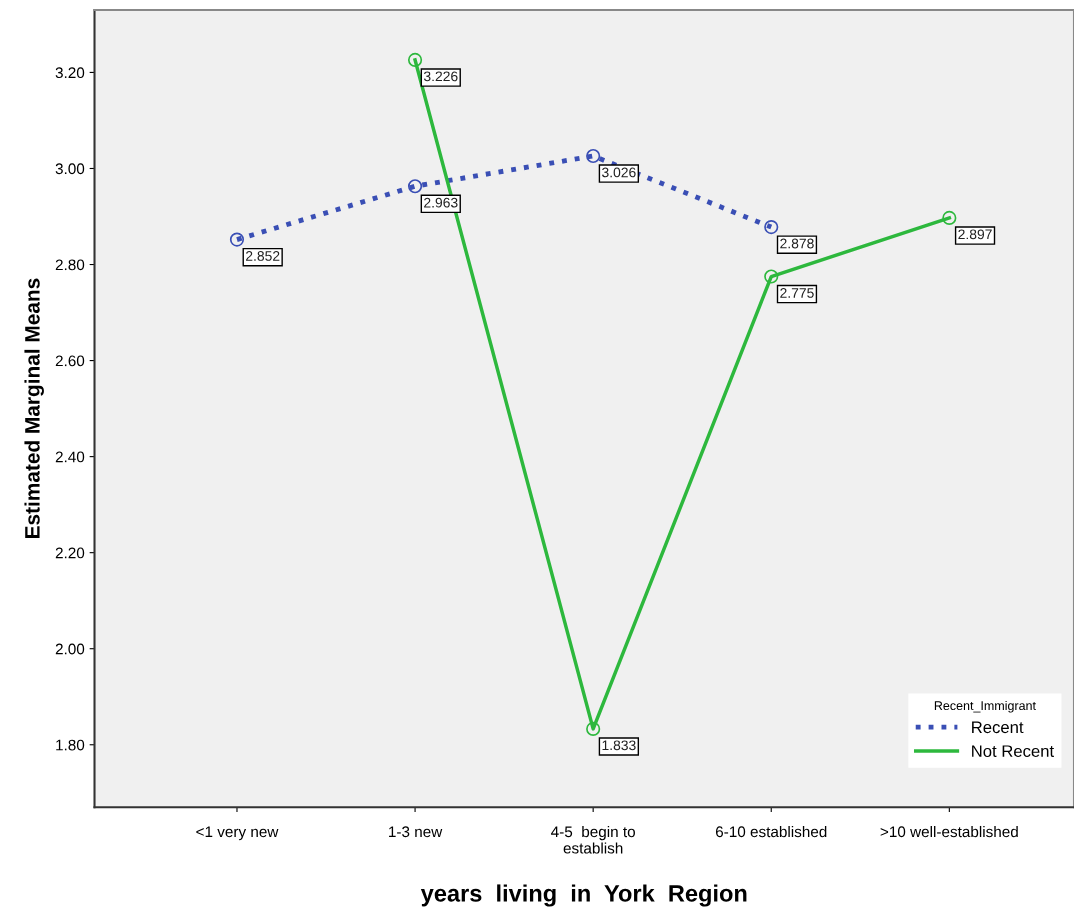 The width and height of the screenshot is (1074, 909). What do you see at coordinates (985, 706) in the screenshot?
I see `legend-title: Recent_Immigrant` at bounding box center [985, 706].